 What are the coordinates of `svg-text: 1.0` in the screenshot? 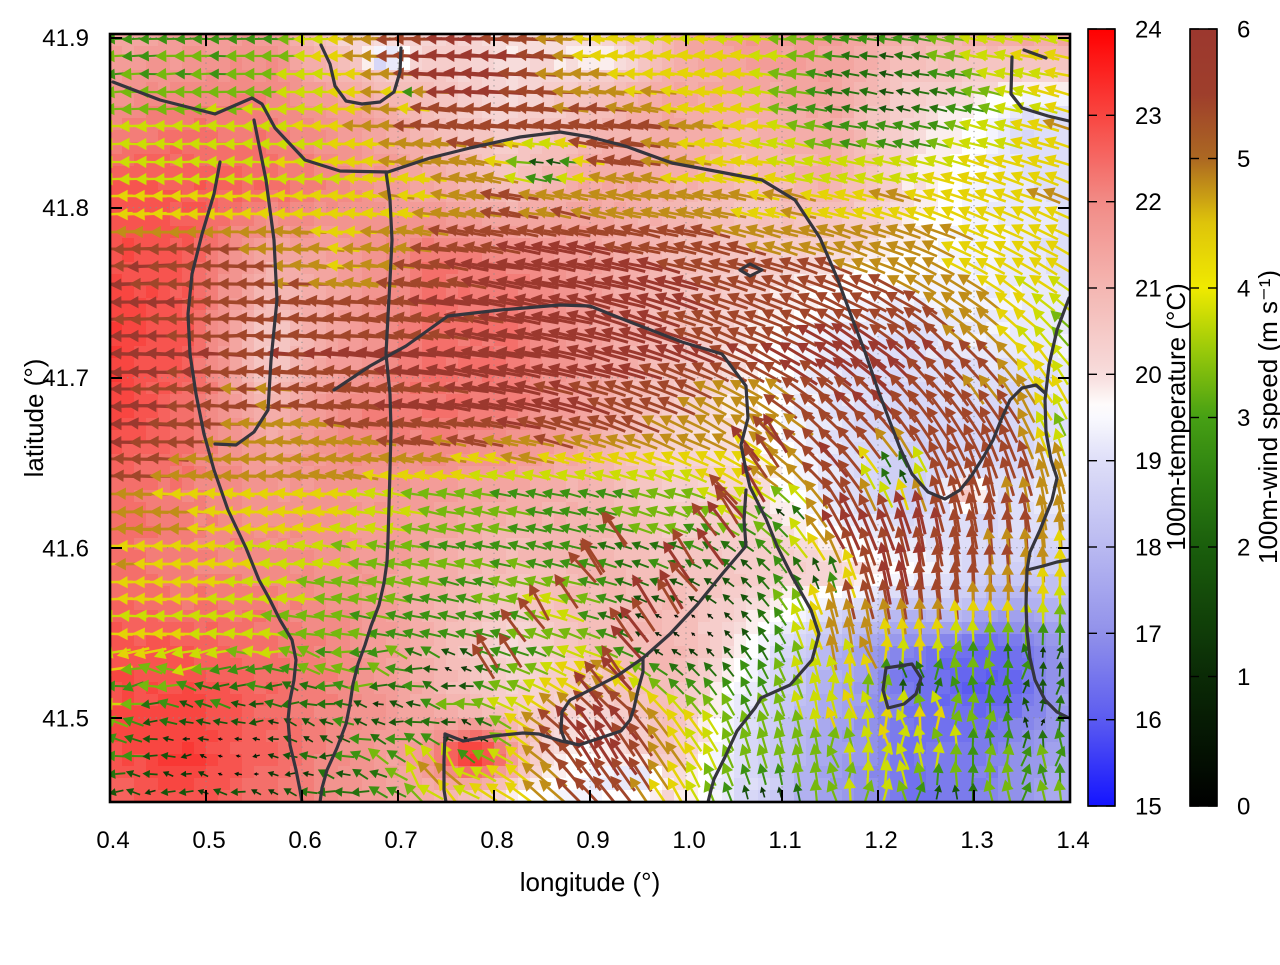 It's located at (688, 840).